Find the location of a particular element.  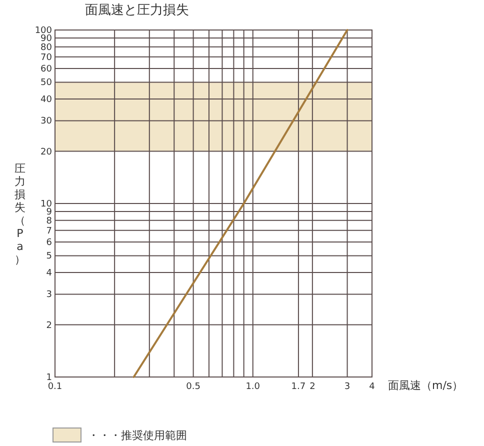

x-tick-label: 1.0 is located at coordinates (253, 387).